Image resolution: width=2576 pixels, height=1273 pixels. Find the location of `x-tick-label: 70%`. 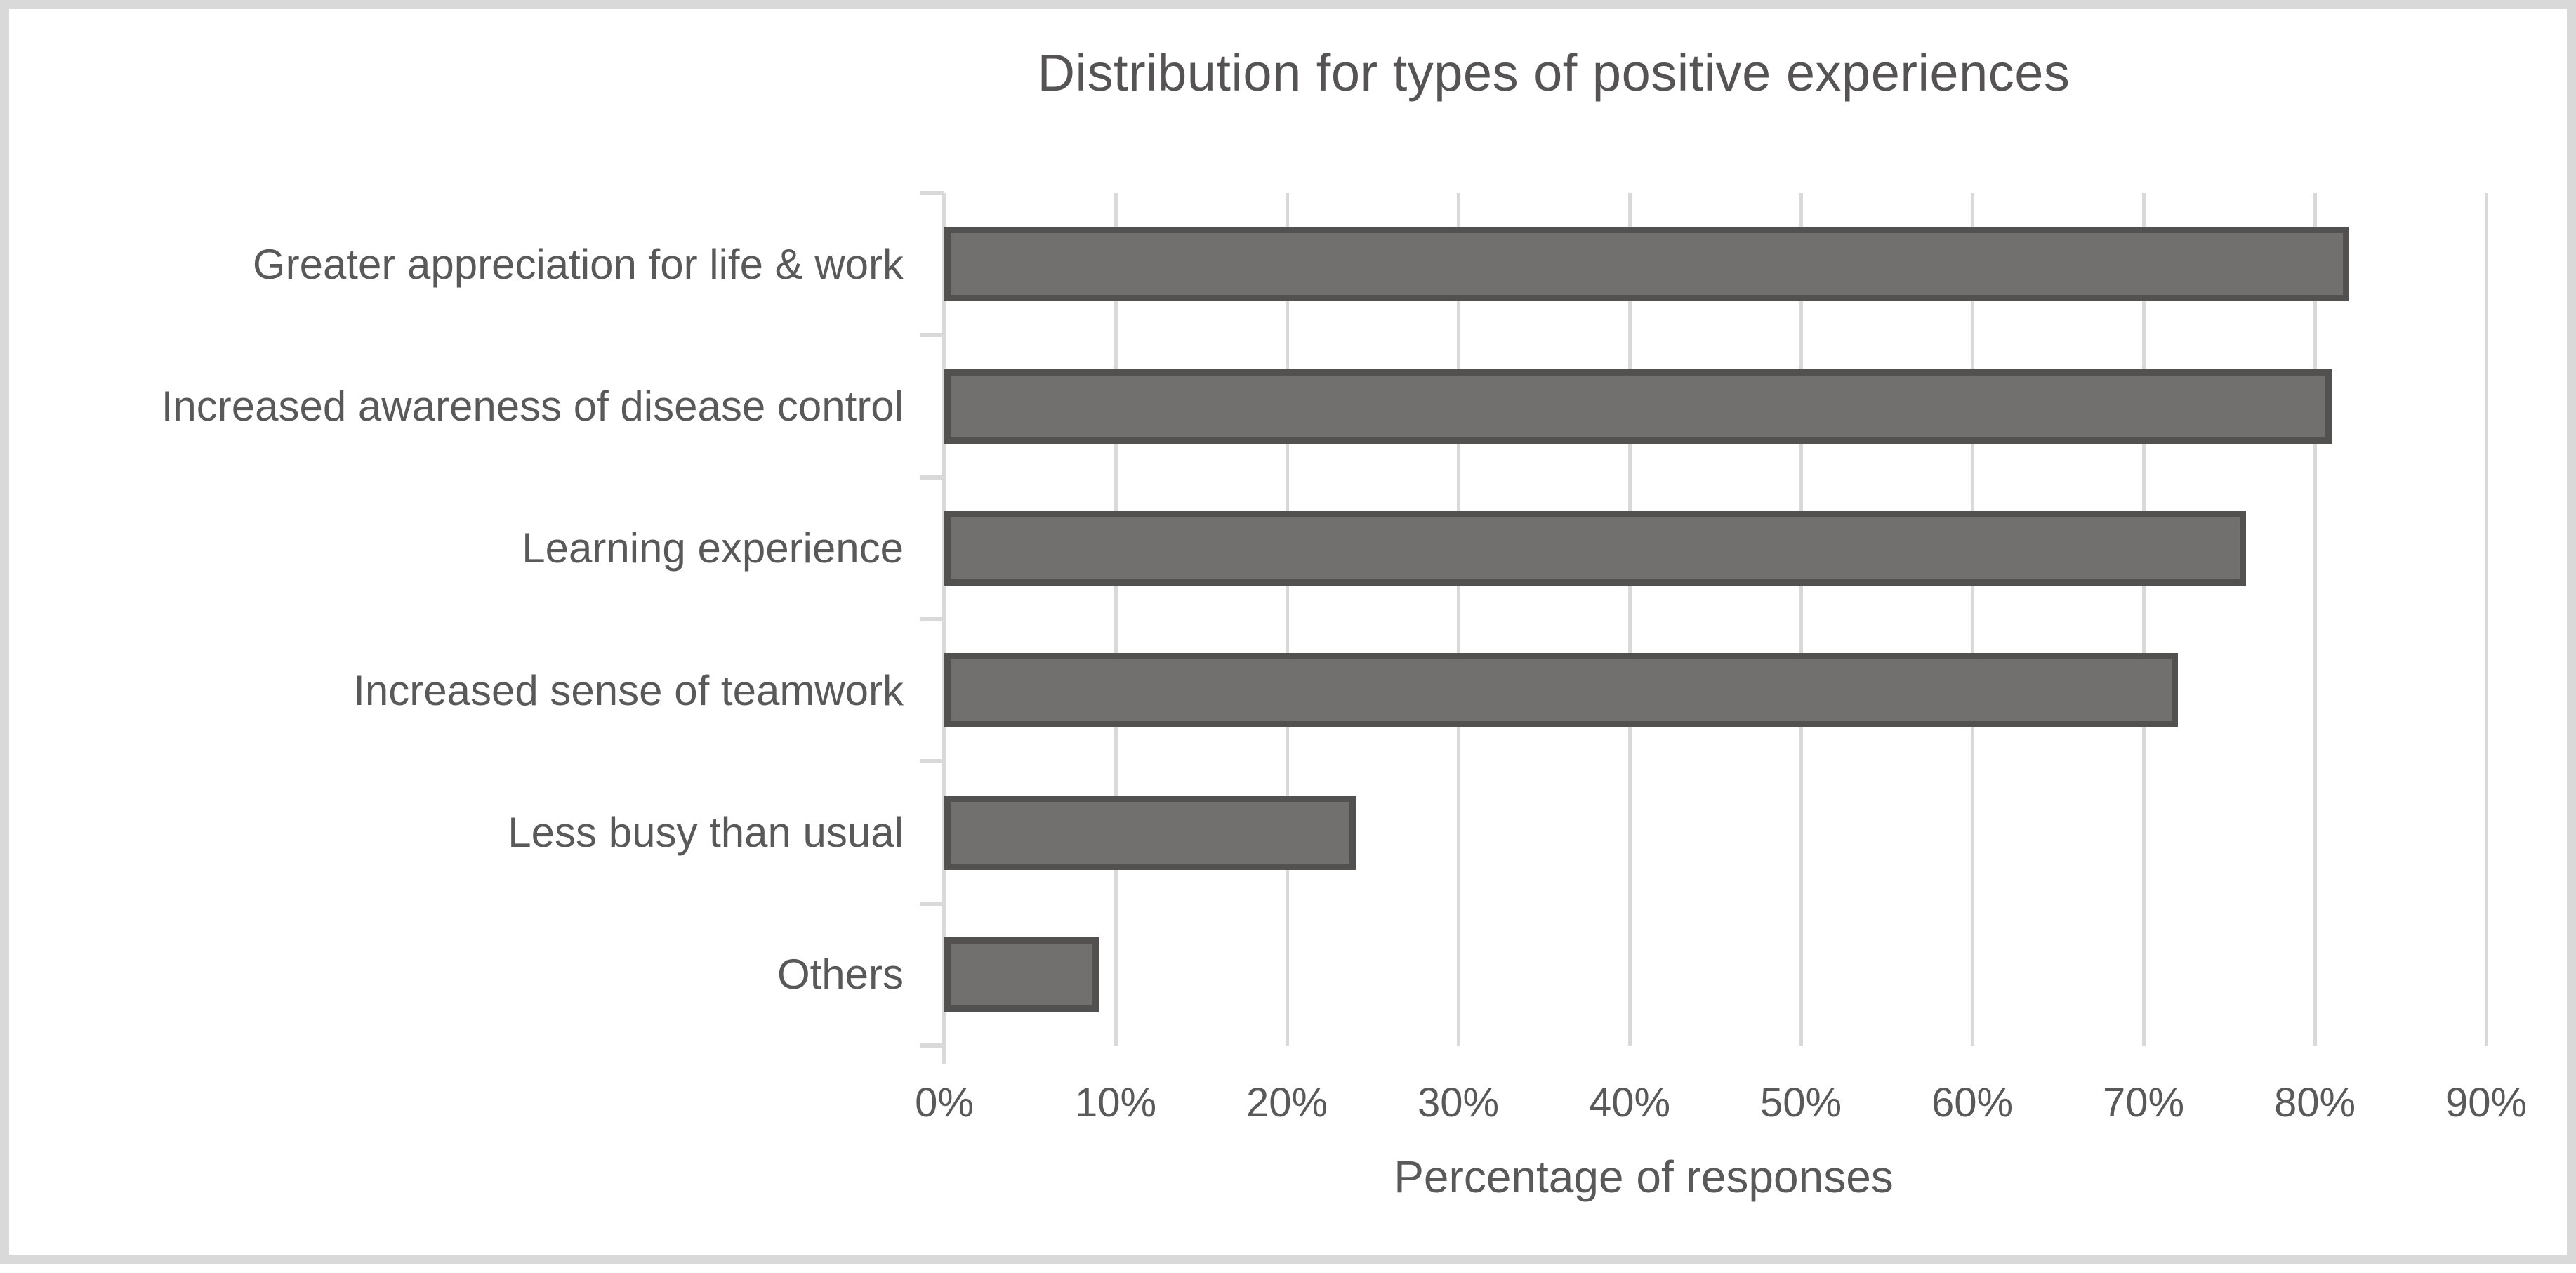

x-tick-label: 70% is located at coordinates (2143, 1103).